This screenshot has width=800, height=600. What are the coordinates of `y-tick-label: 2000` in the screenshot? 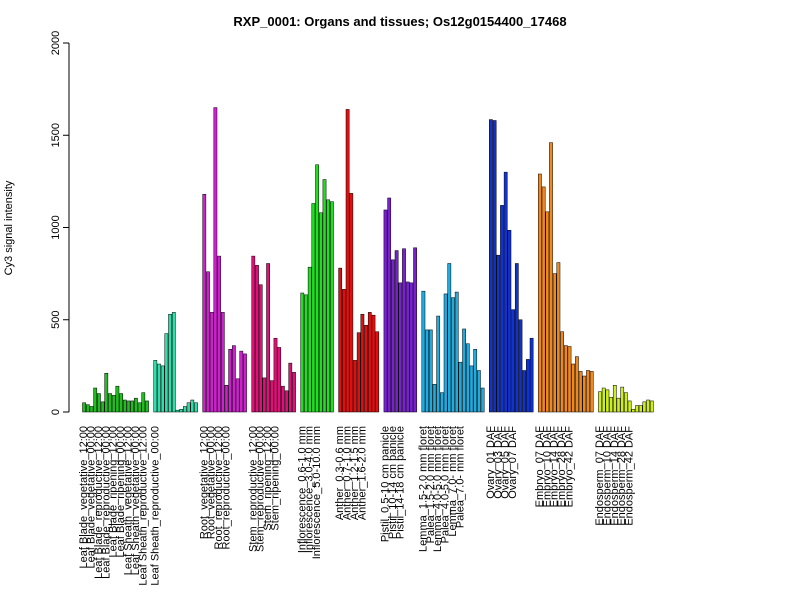 It's located at (56, 43).